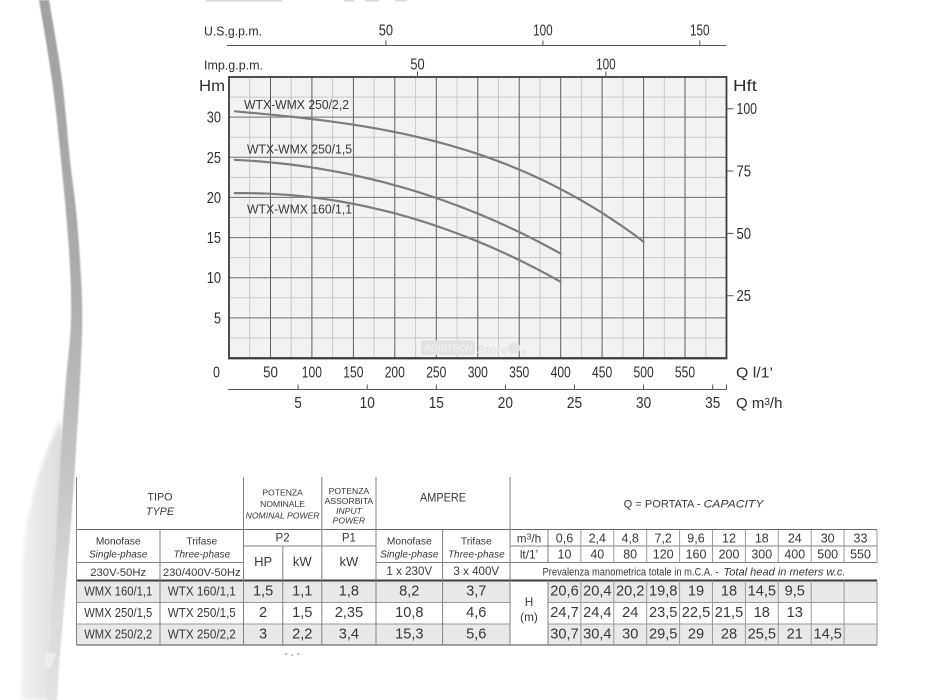  I want to click on svg-text: 9,6, so click(695, 539).